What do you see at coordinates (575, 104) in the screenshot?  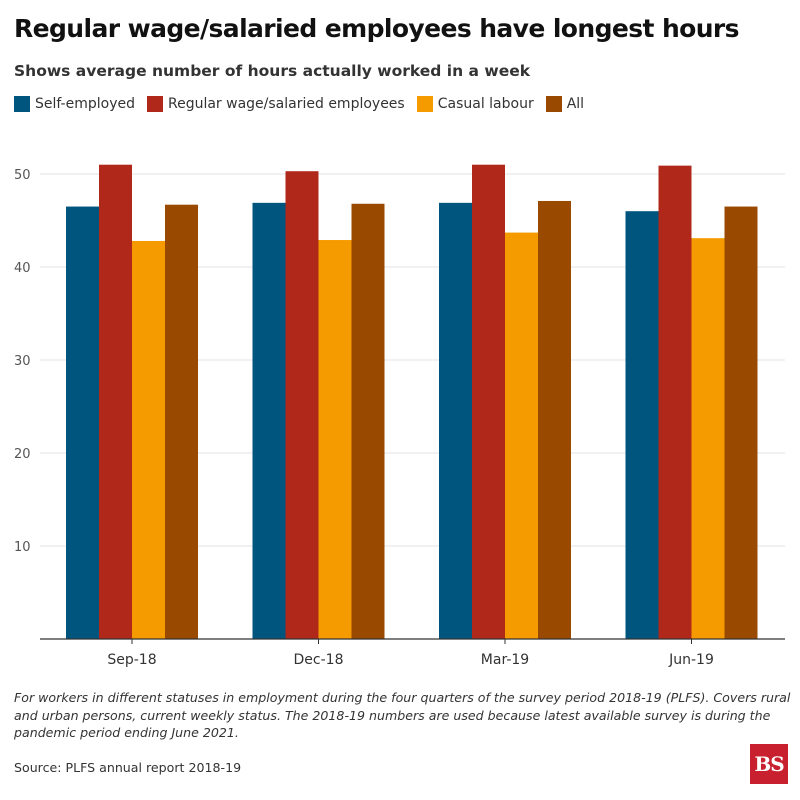 I see `legend-label-all: All` at bounding box center [575, 104].